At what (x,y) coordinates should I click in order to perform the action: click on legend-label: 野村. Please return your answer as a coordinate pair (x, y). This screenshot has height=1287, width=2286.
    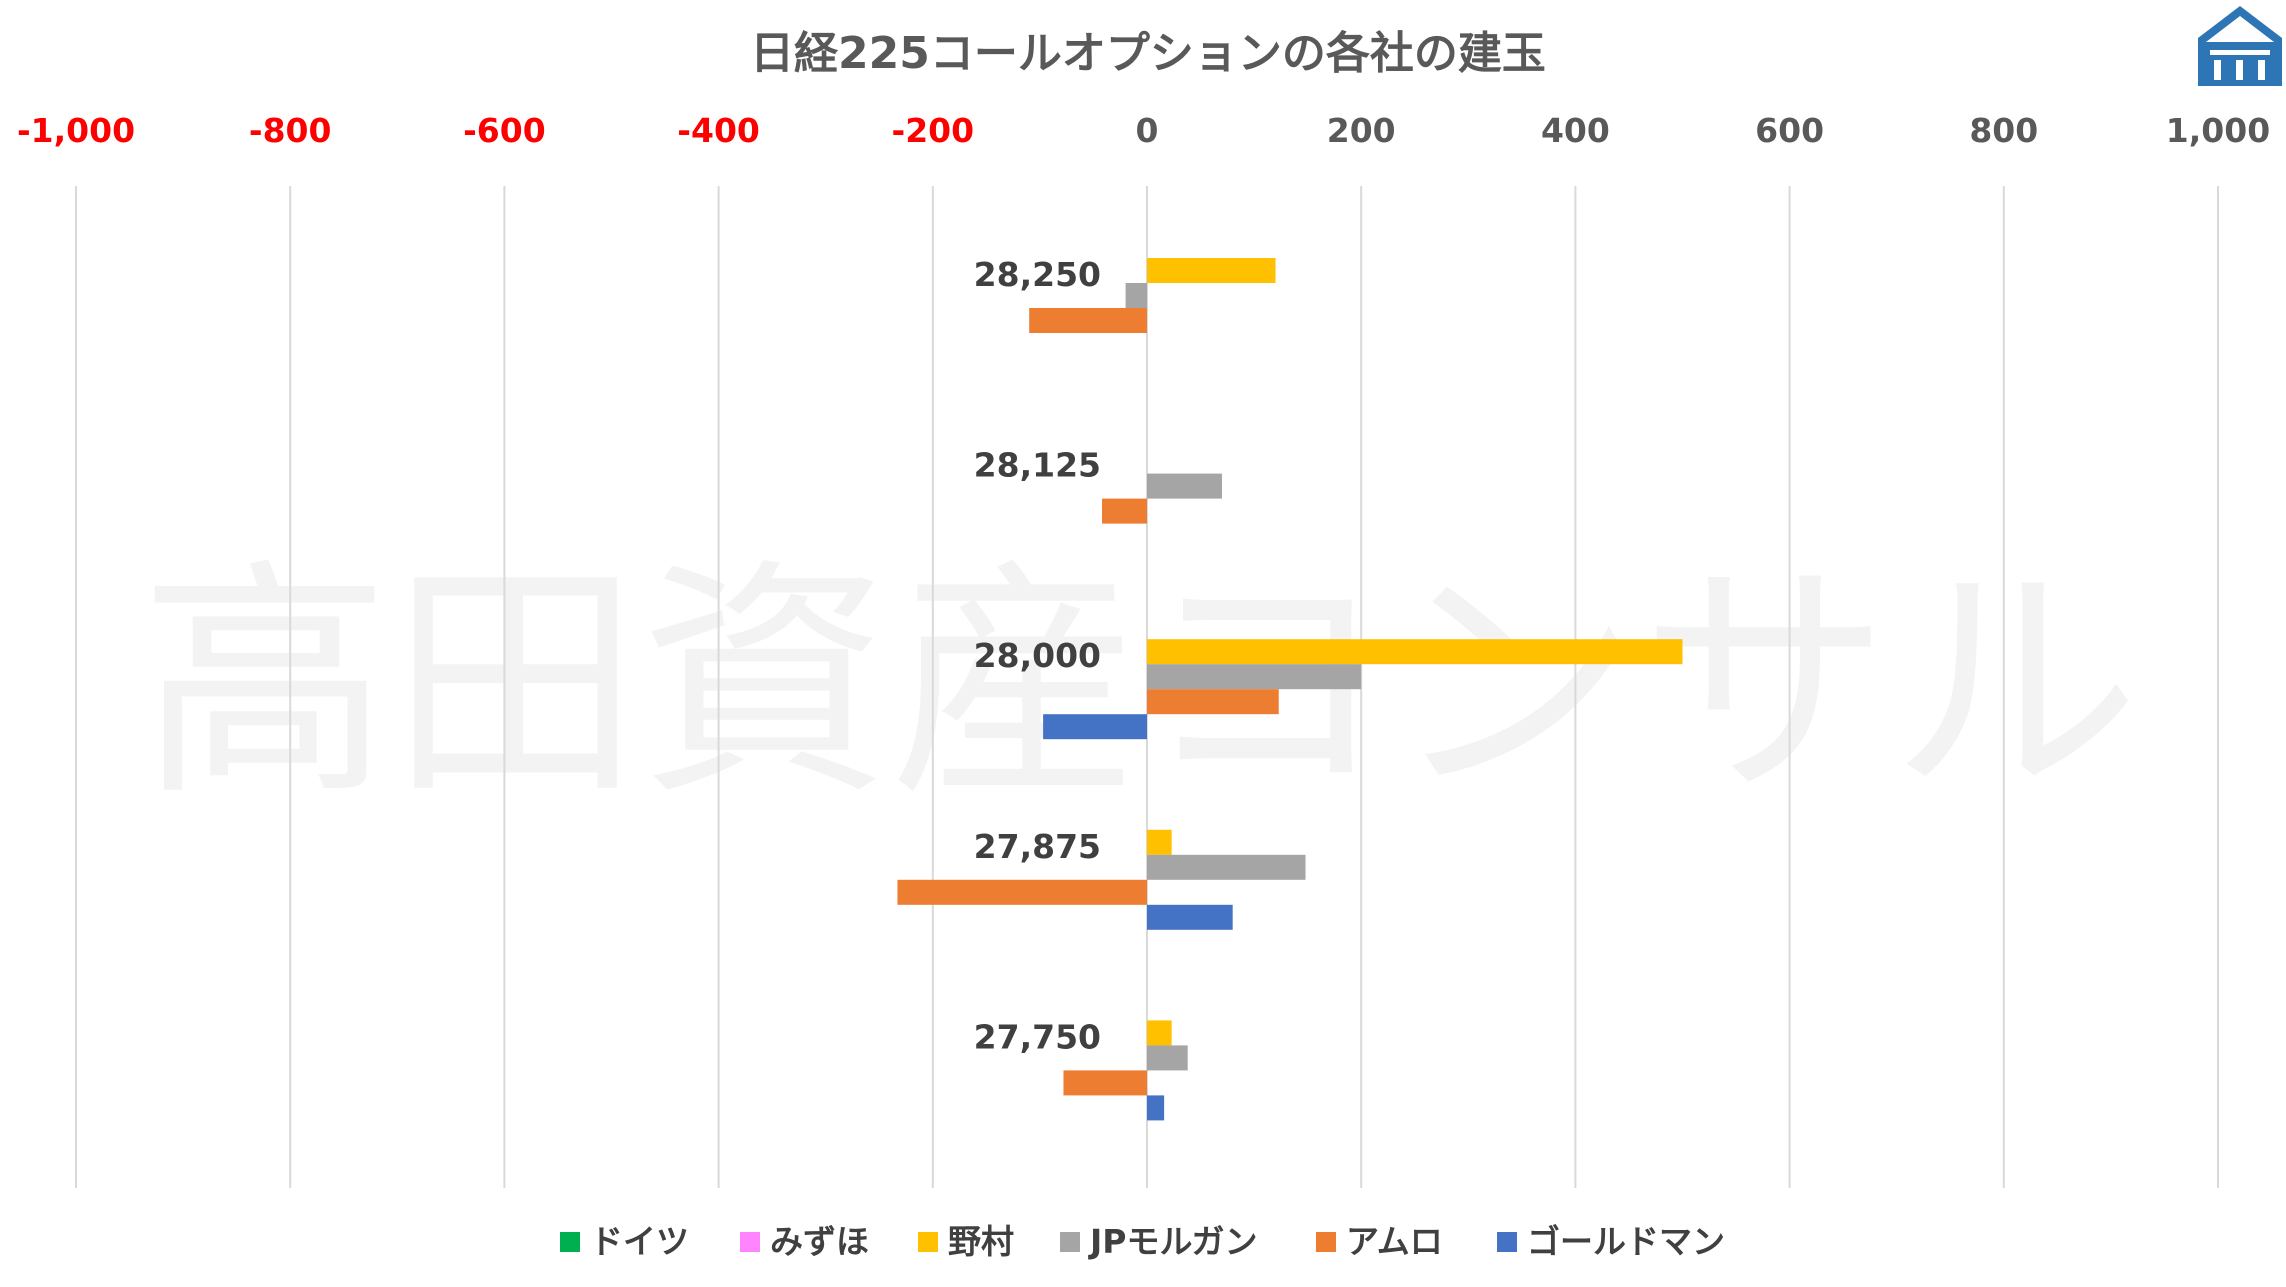
    Looking at the image, I should click on (981, 1241).